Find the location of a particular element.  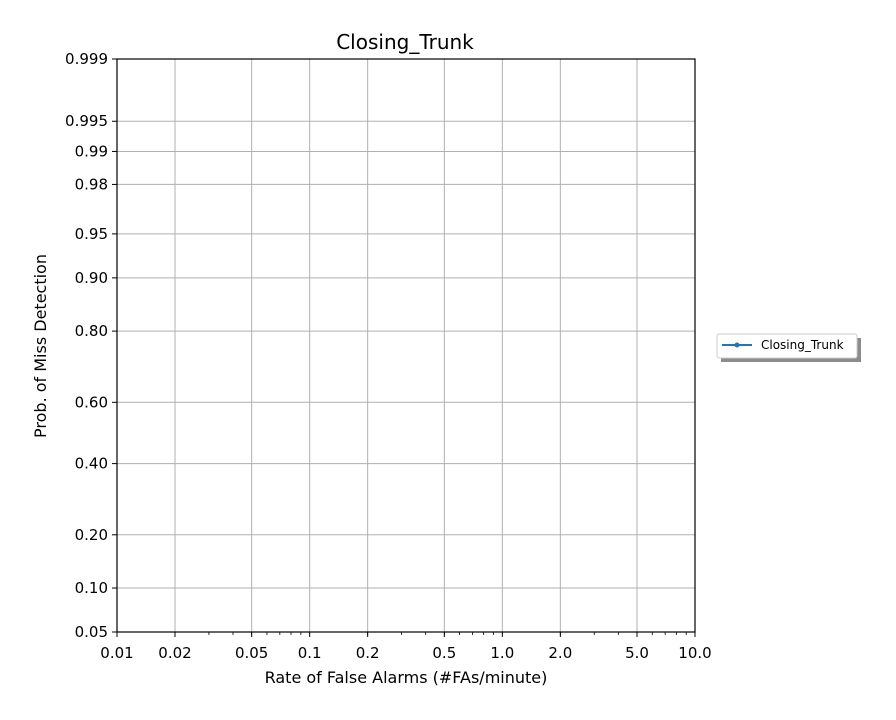

x-tick-label: 1.0 is located at coordinates (502, 653).